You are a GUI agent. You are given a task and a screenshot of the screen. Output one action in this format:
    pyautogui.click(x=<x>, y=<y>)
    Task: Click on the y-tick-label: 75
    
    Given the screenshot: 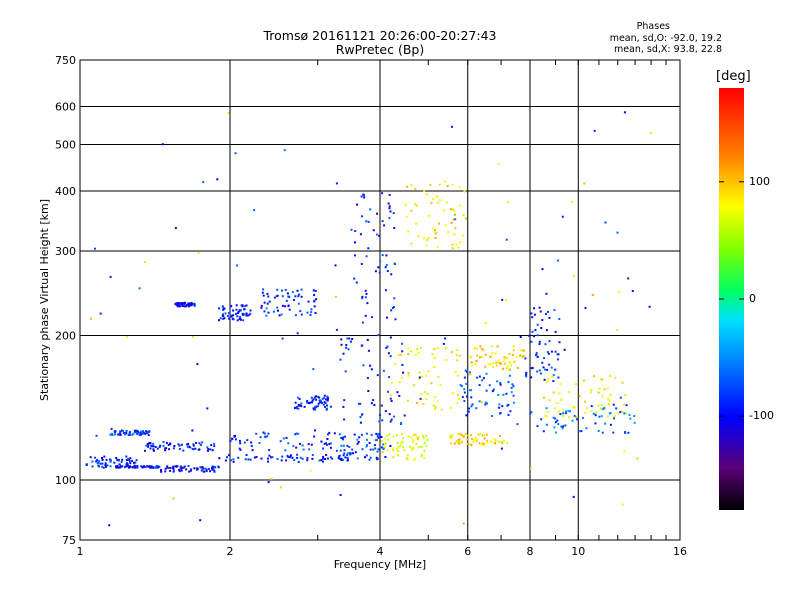 What is the action you would take?
    pyautogui.click(x=69, y=540)
    